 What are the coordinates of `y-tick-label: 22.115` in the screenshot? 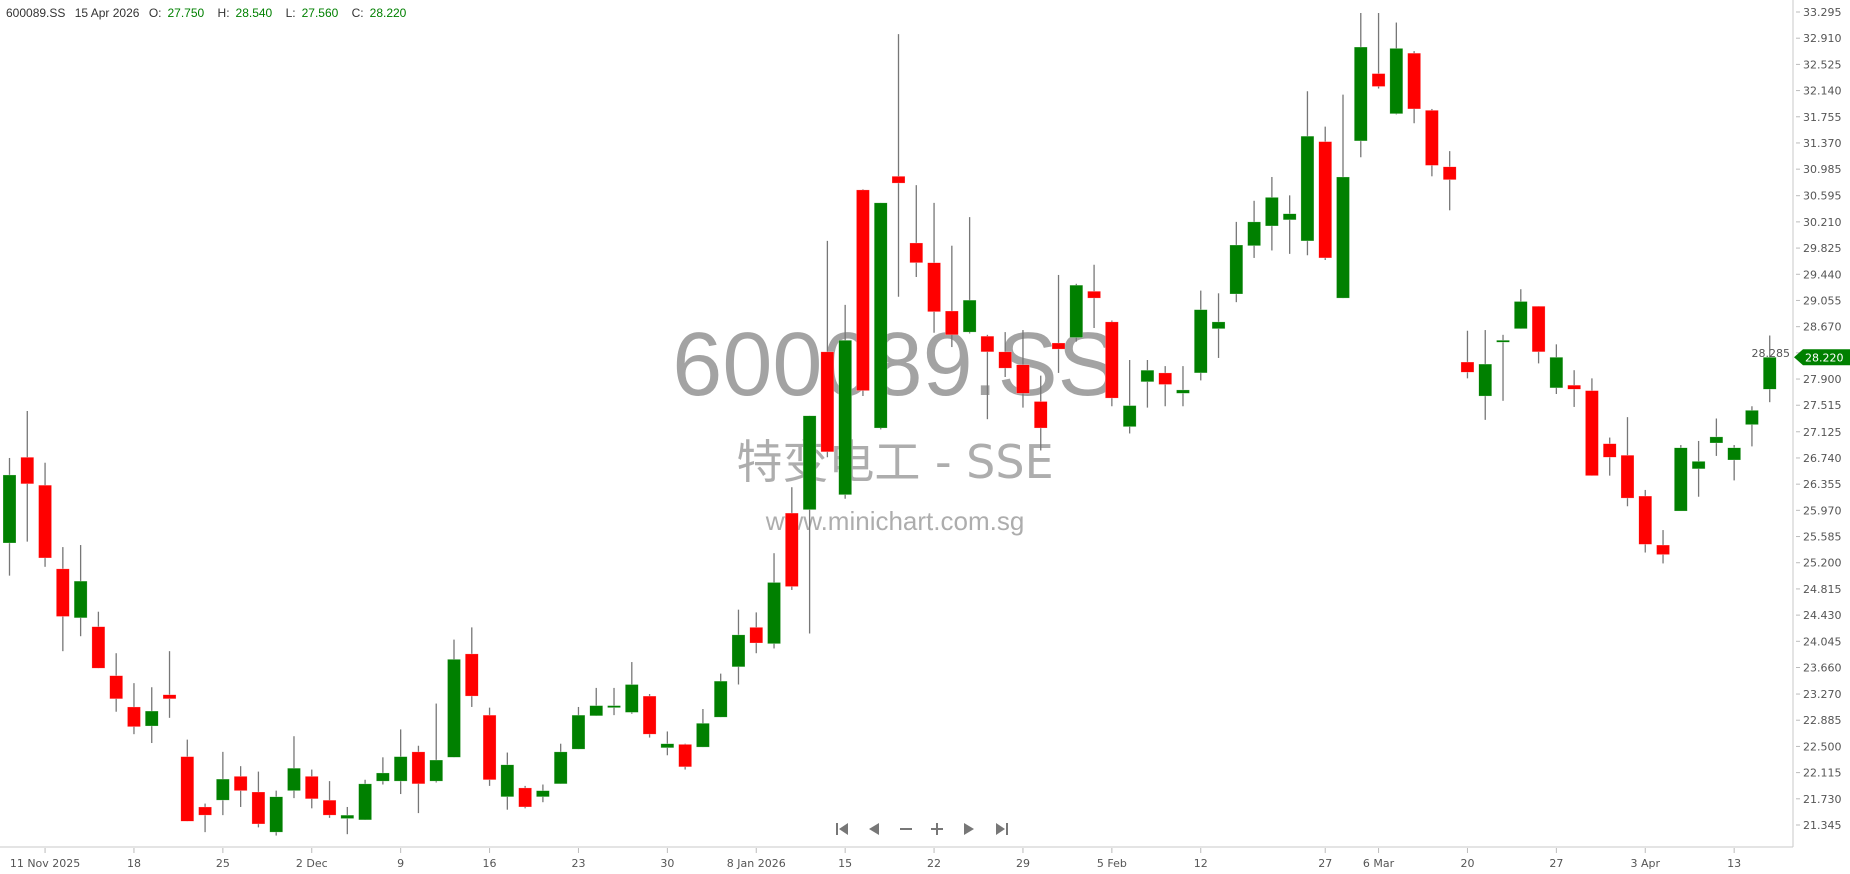 It's located at (1822, 773).